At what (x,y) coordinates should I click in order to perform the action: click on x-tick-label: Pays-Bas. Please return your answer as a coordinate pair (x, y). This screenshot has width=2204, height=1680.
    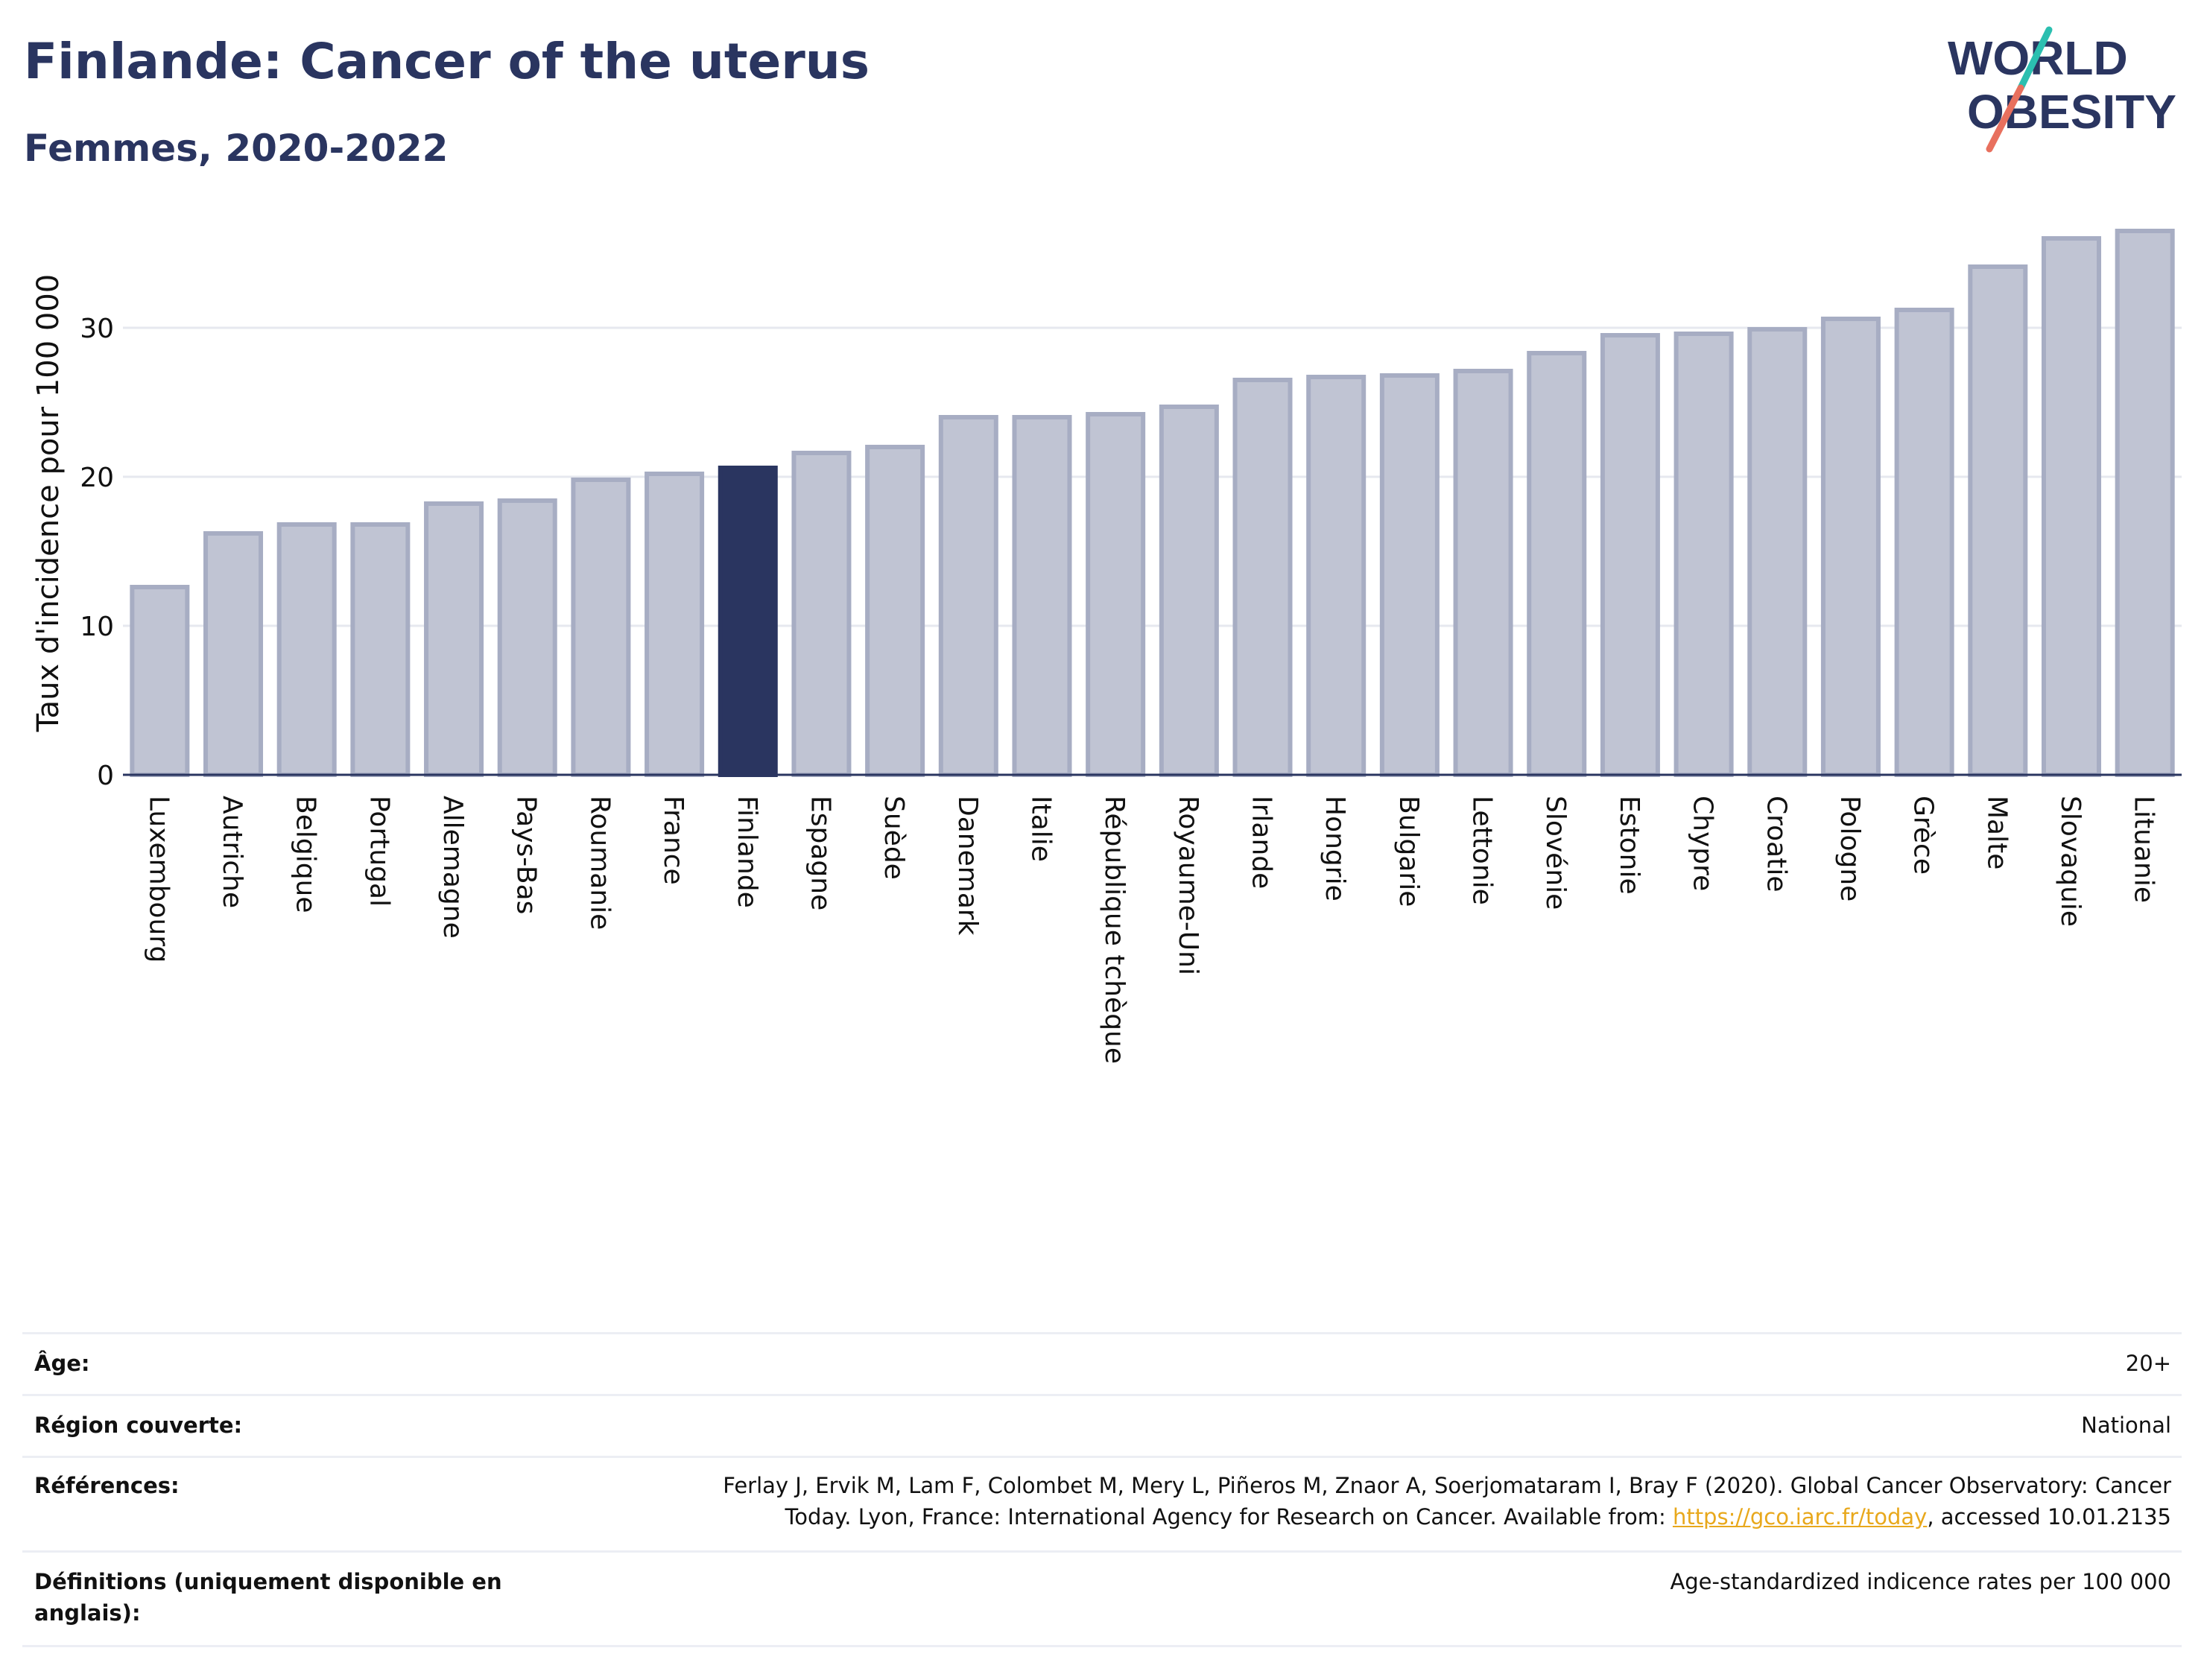
    Looking at the image, I should click on (526, 855).